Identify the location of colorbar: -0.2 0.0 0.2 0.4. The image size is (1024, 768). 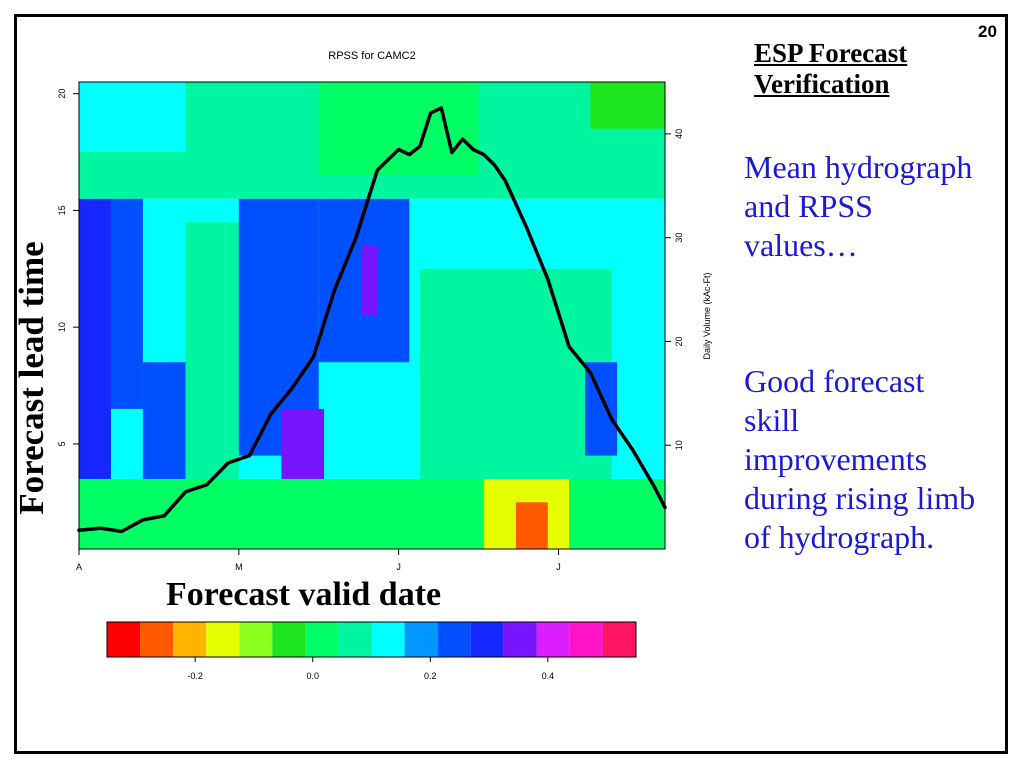
(371, 651).